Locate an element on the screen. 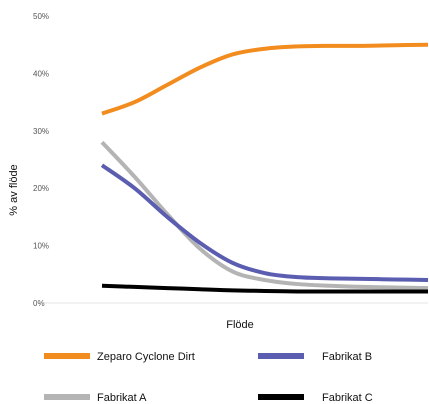  y-tick-label: 30% is located at coordinates (41, 131).